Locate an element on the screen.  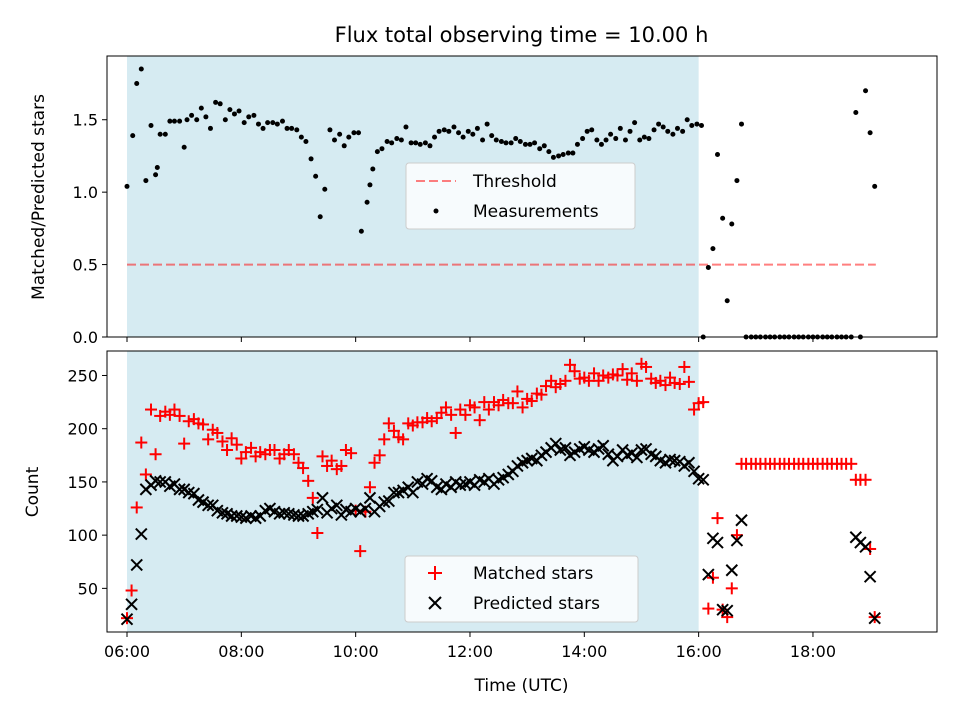
legend-matched-swatch is located at coordinates (435, 573).